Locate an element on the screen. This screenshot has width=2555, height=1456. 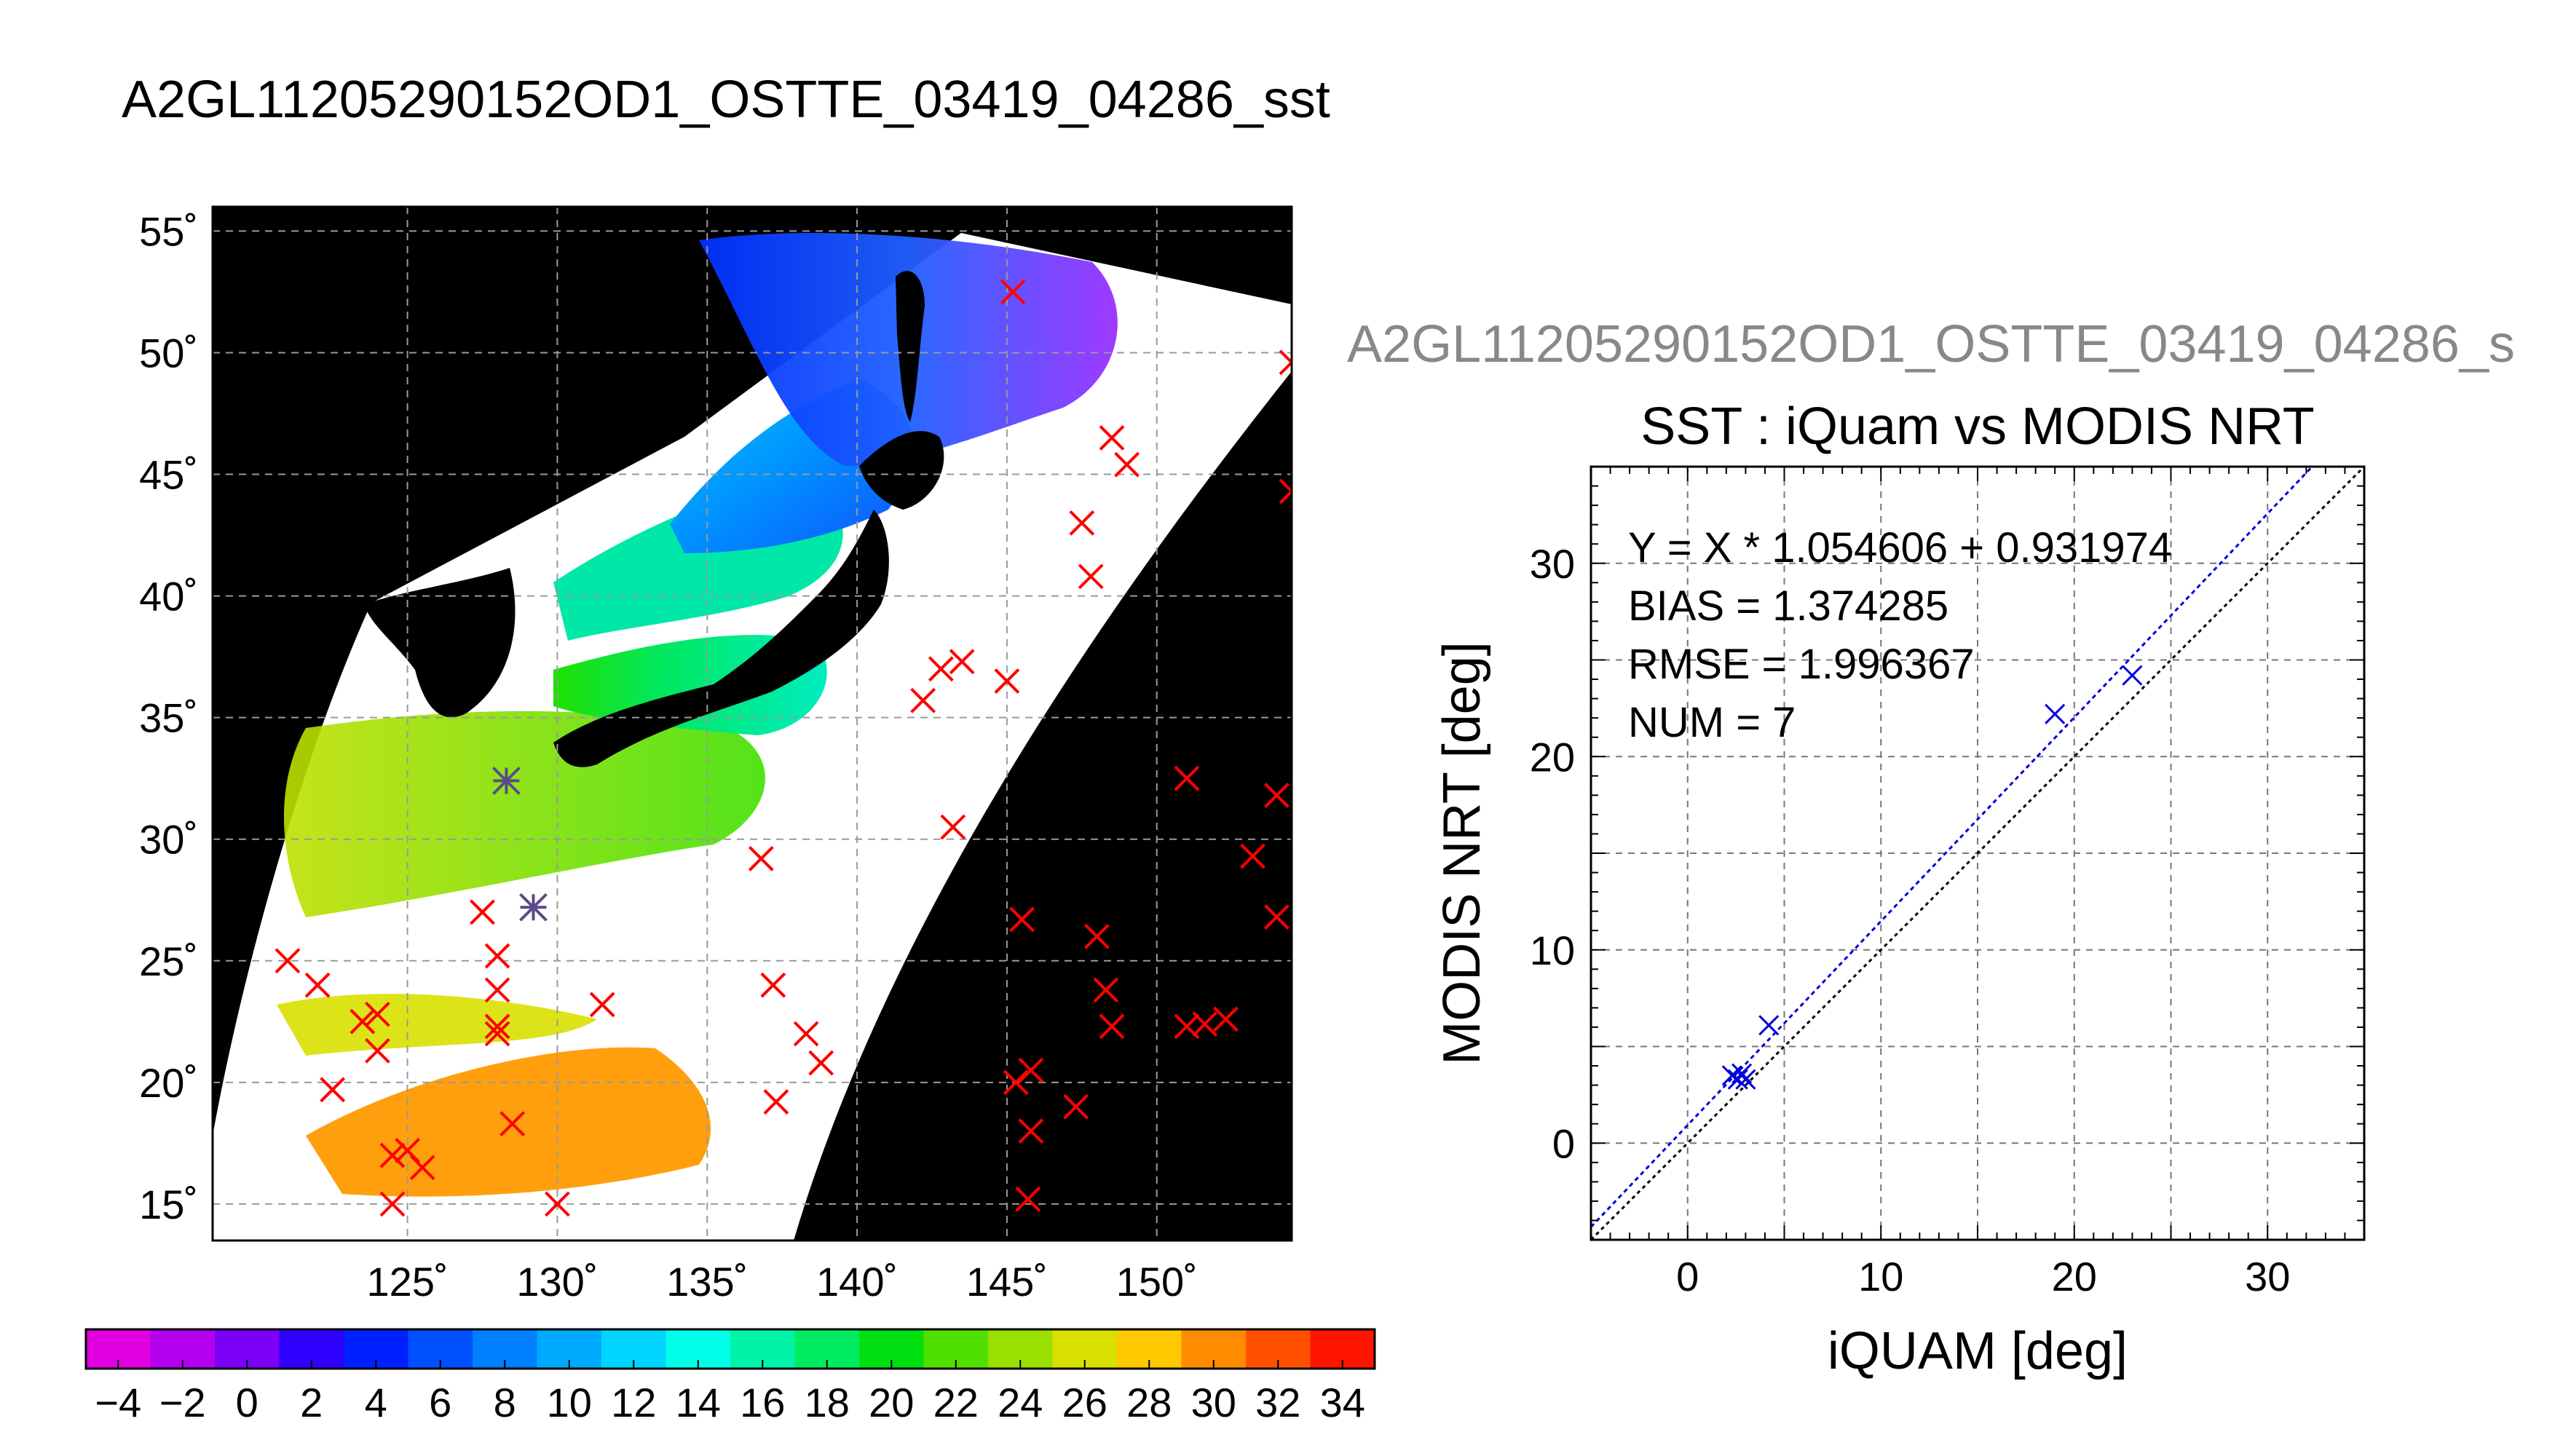
lat-tick-label: 30˚ is located at coordinates (168, 840).